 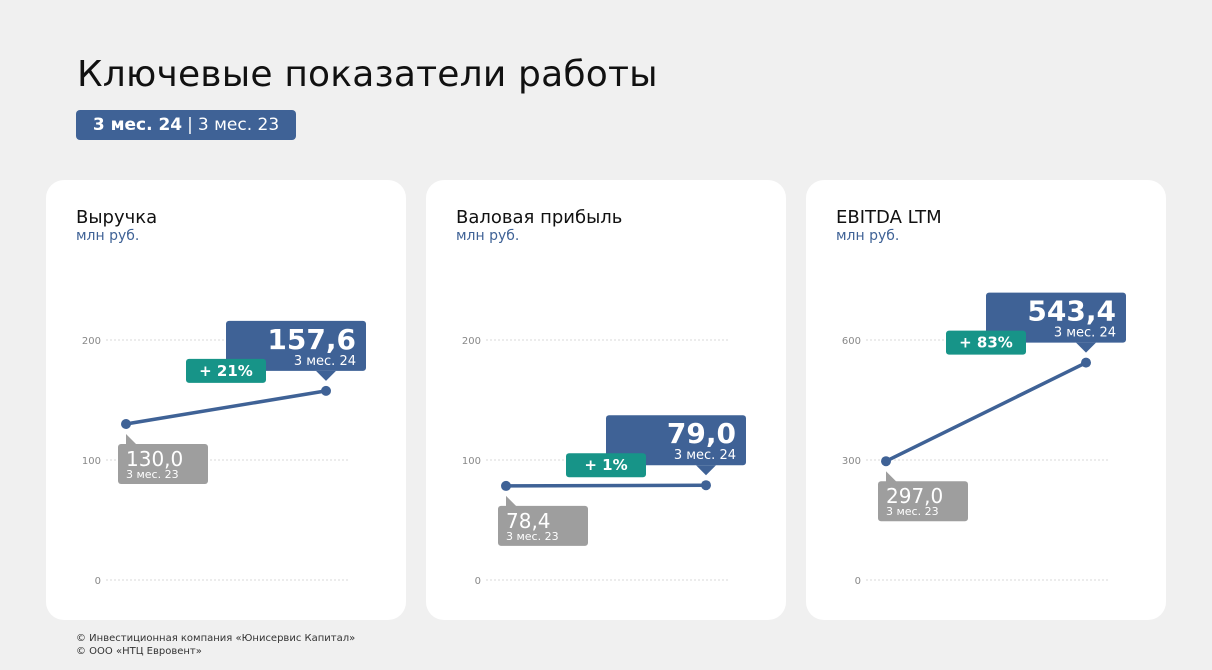 What do you see at coordinates (851, 341) in the screenshot?
I see `y-tick-label: 600` at bounding box center [851, 341].